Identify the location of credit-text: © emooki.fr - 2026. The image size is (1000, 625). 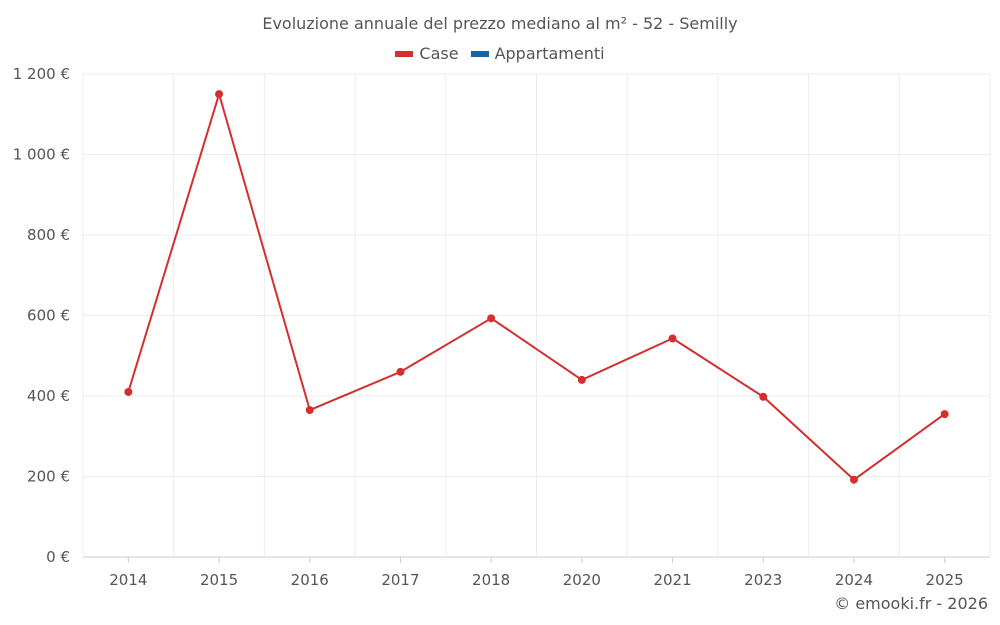
(911, 603).